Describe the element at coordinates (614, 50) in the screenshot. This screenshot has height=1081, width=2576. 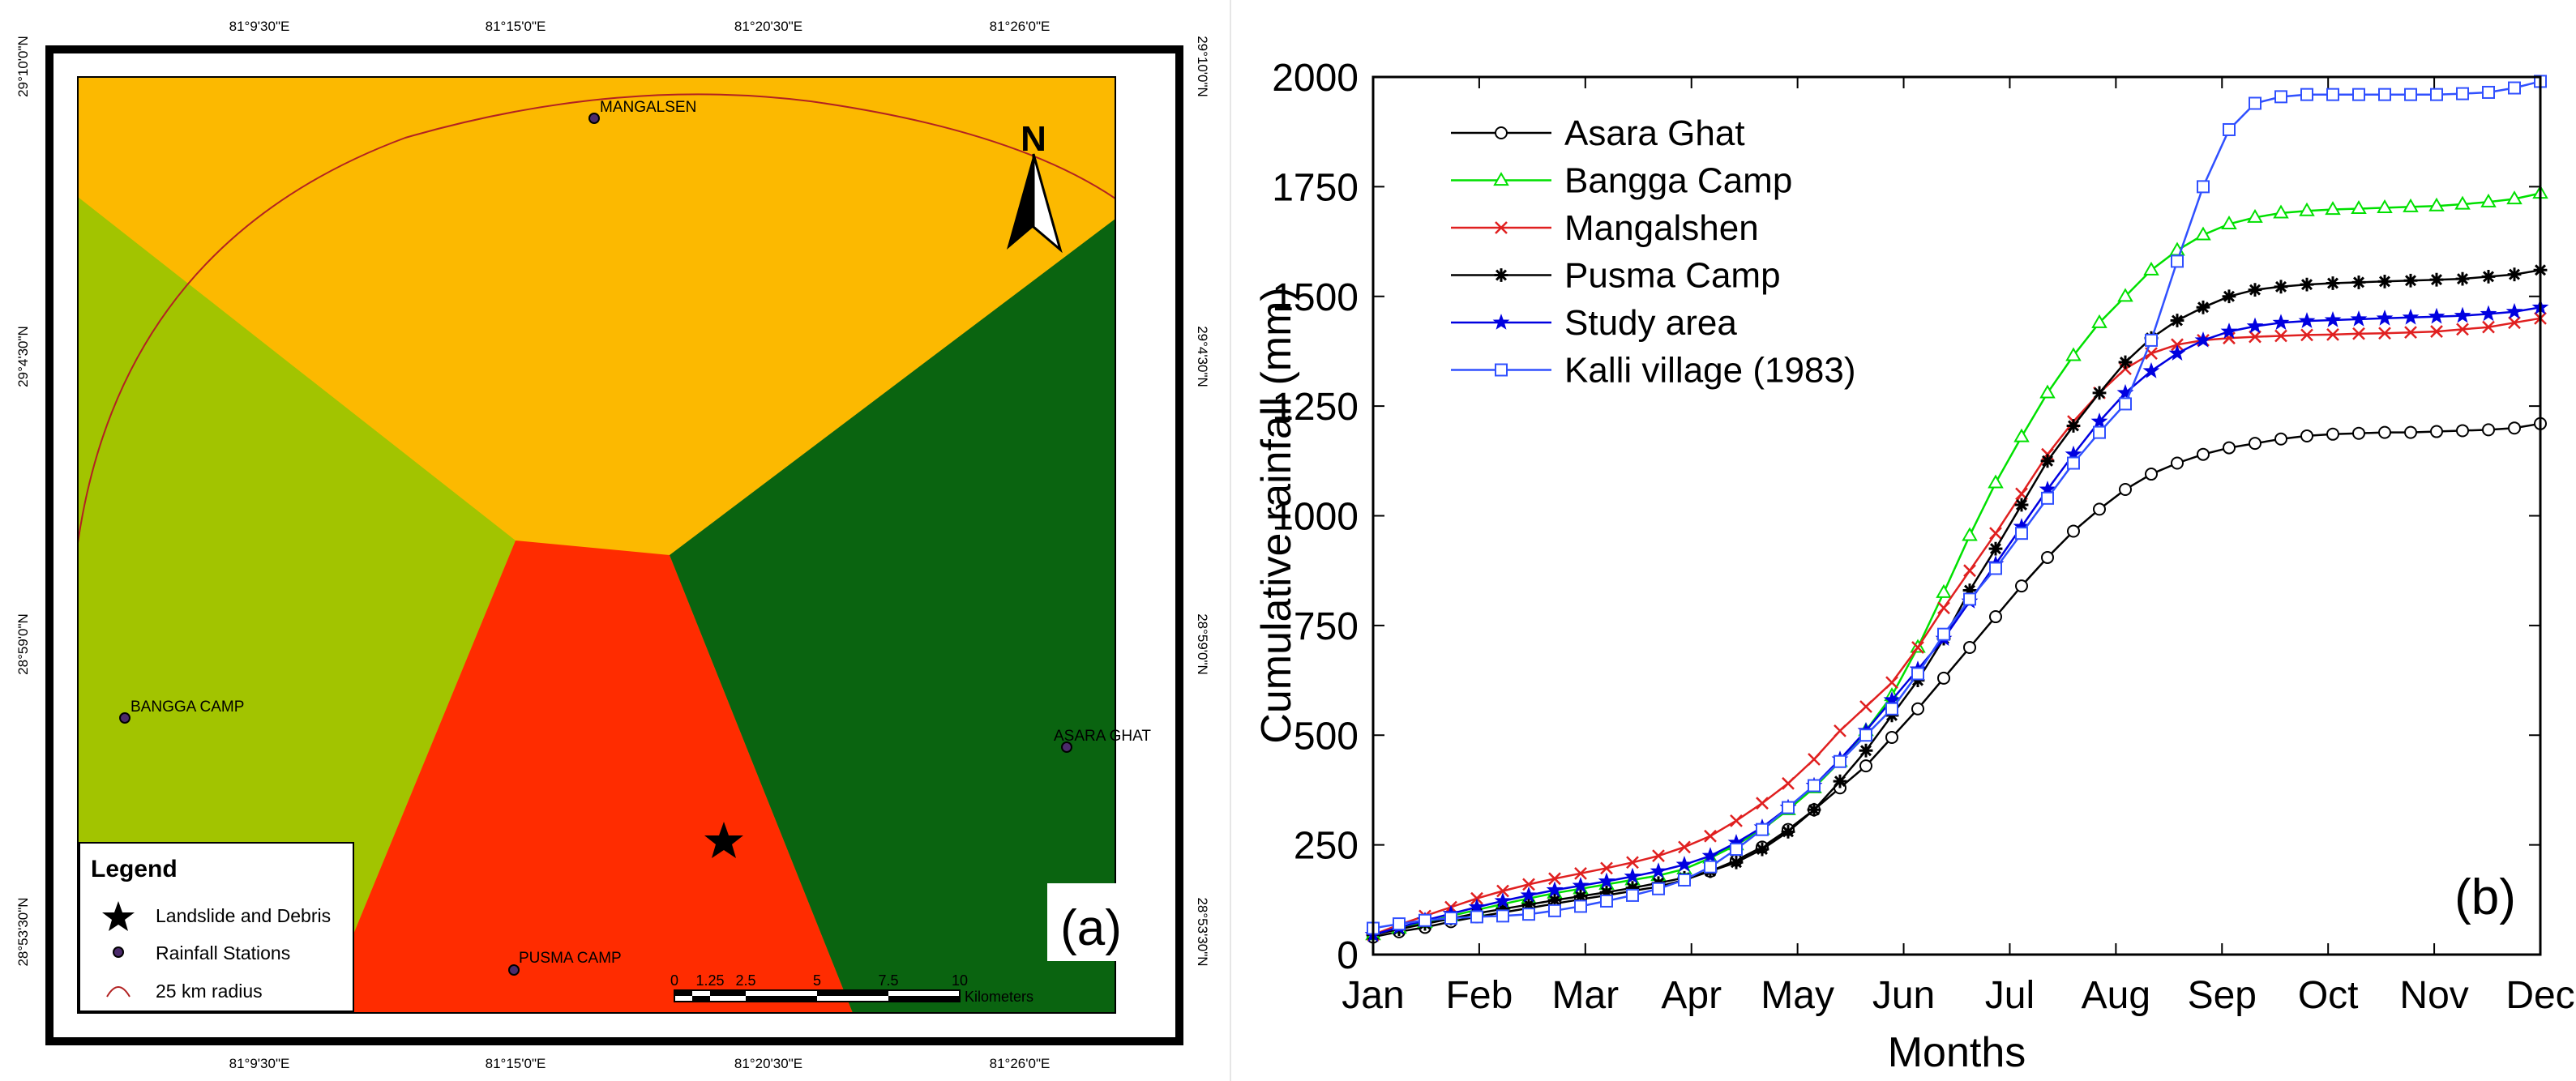
I see `map-frame-stripe-top` at that location.